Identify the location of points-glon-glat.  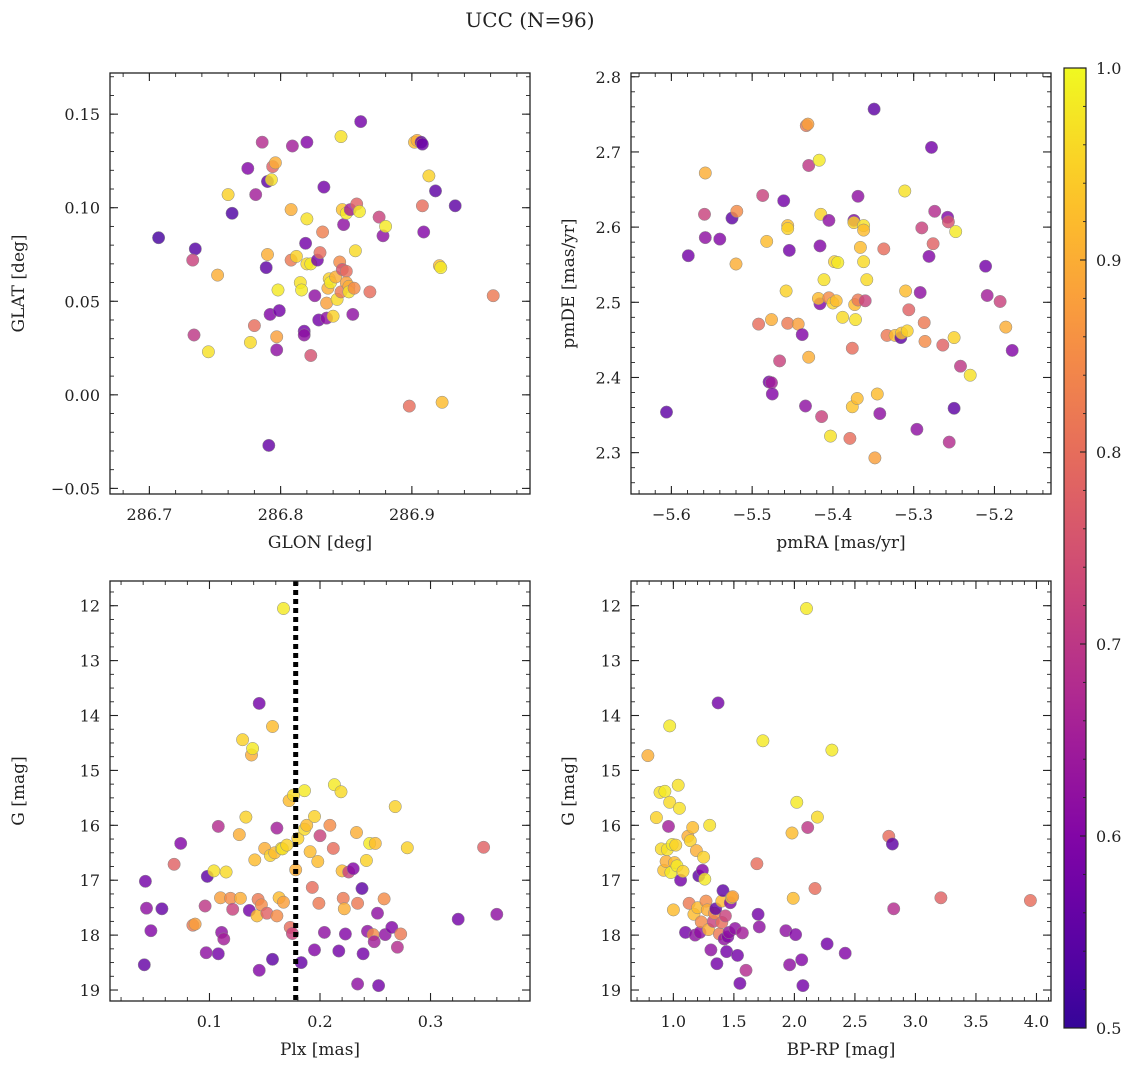
(326, 283).